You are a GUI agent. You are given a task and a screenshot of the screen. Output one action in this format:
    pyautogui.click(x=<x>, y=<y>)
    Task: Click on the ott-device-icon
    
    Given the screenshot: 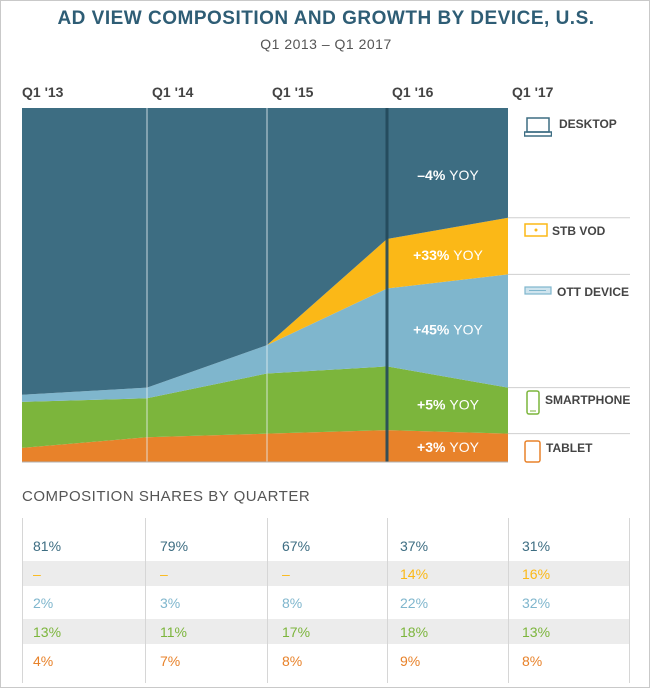 What is the action you would take?
    pyautogui.click(x=538, y=290)
    